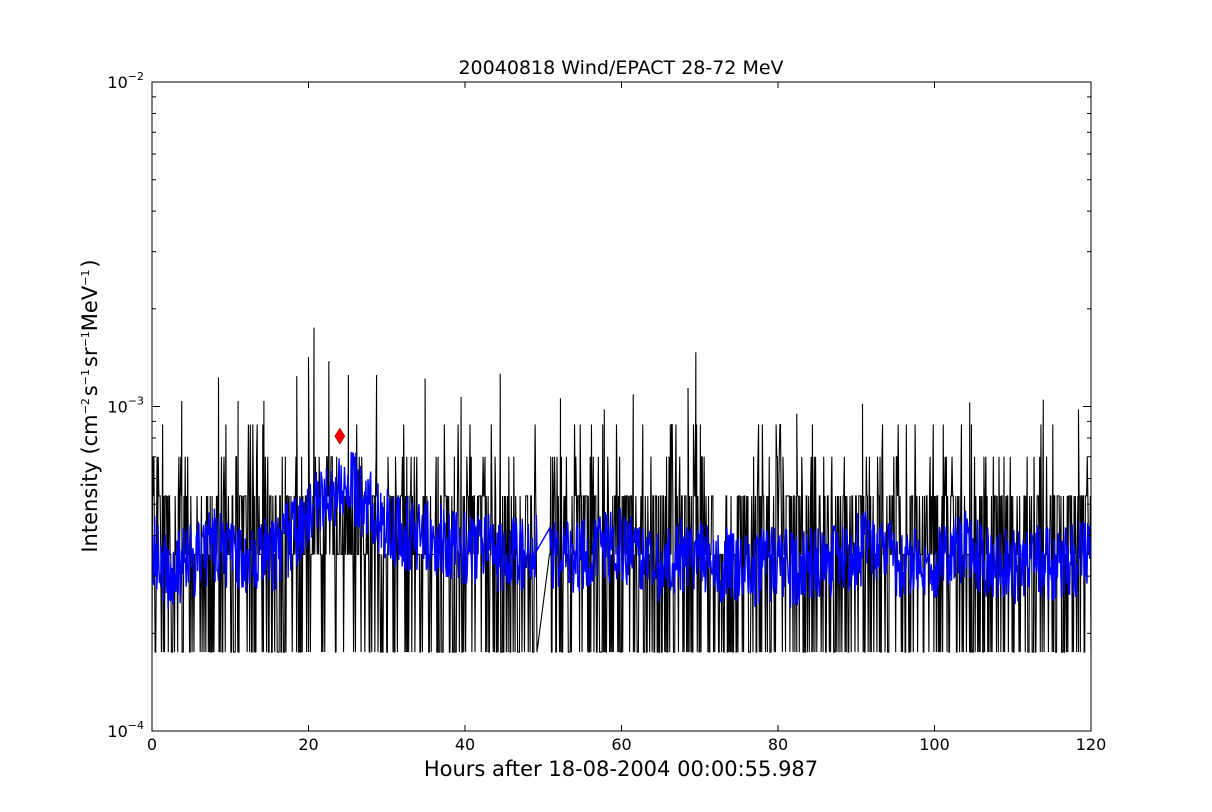 The height and width of the screenshot is (812, 1212). What do you see at coordinates (620, 68) in the screenshot?
I see `chart-title: 20040818 Wind/EPACT 28-72 MeV` at bounding box center [620, 68].